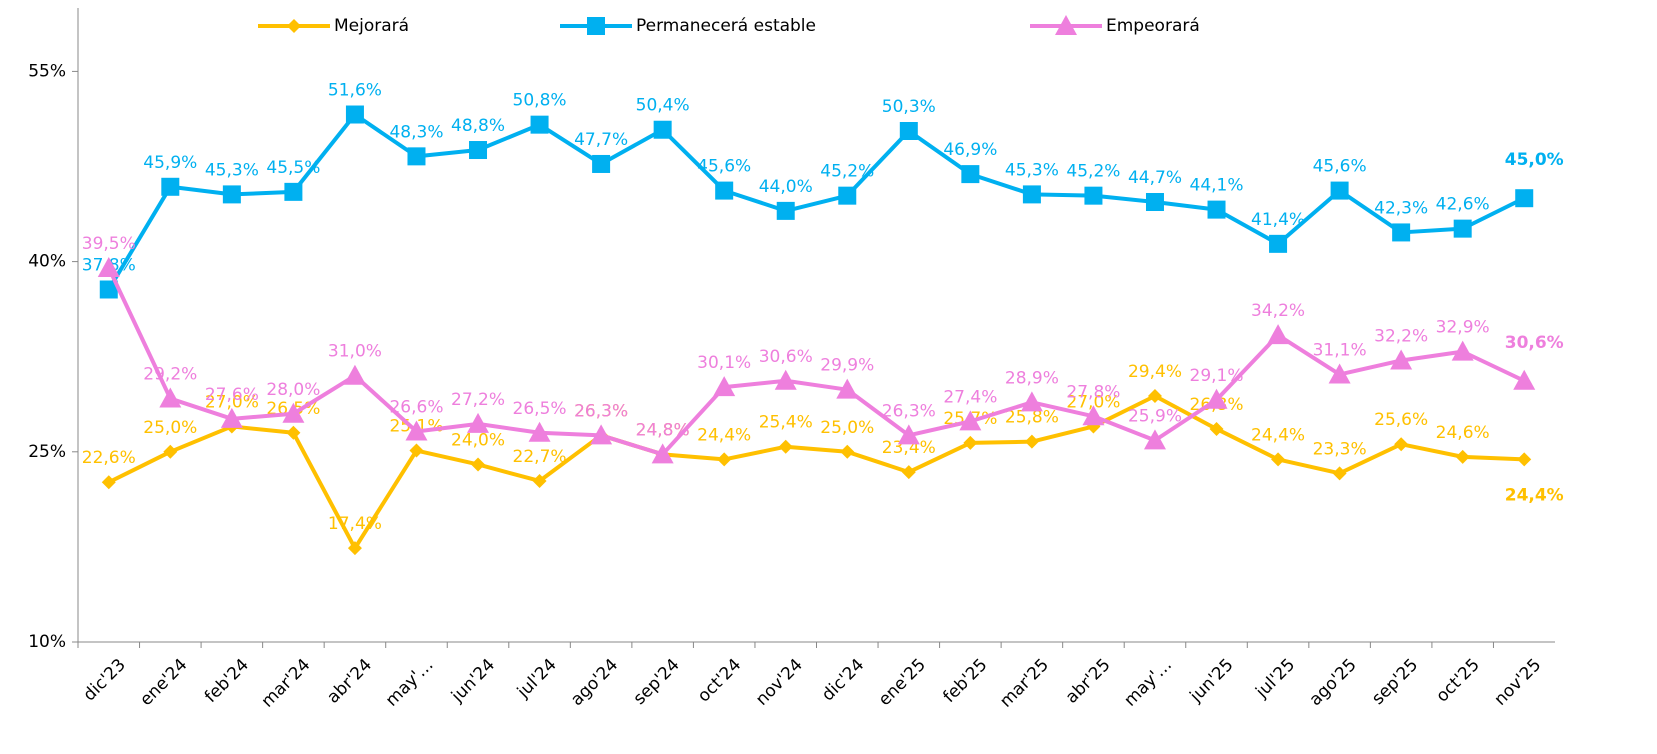  Describe the element at coordinates (1275, 679) in the screenshot. I see `x-tick-label: jul'25` at that location.